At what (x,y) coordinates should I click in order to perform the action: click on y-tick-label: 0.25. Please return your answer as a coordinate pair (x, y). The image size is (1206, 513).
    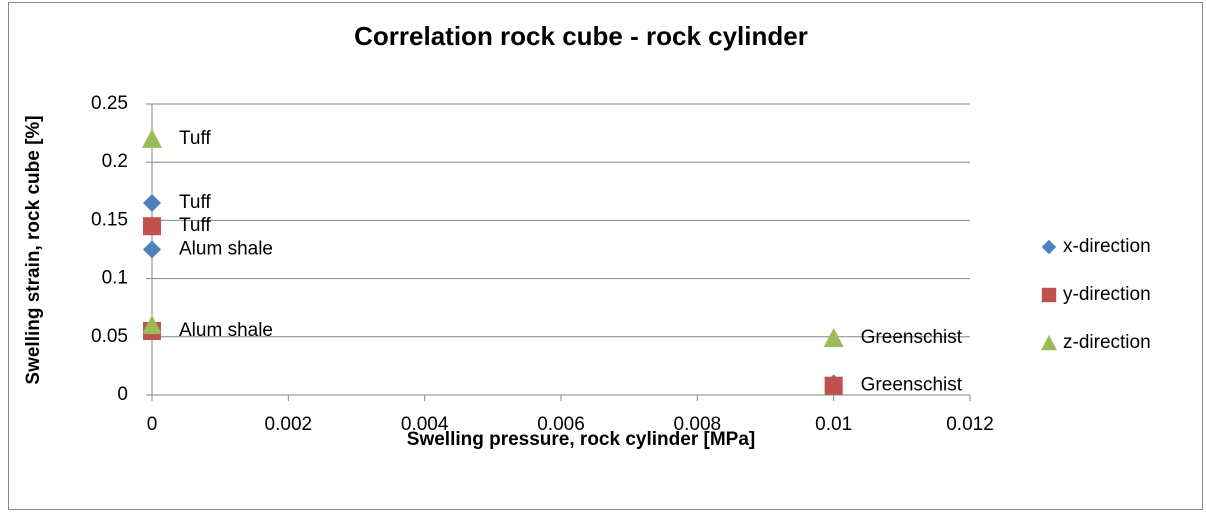
    Looking at the image, I should click on (109, 103).